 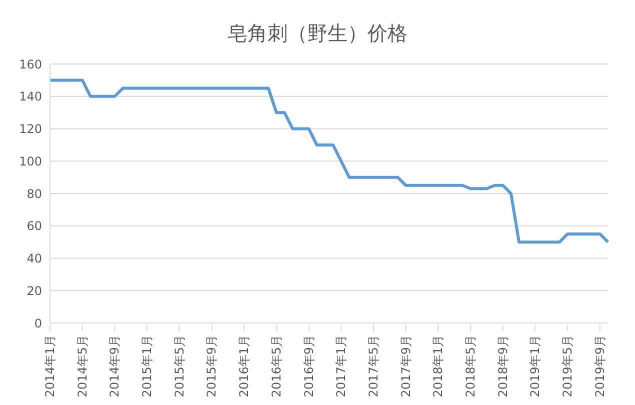 I want to click on x-tick-label: 2017年5月, so click(x=373, y=366).